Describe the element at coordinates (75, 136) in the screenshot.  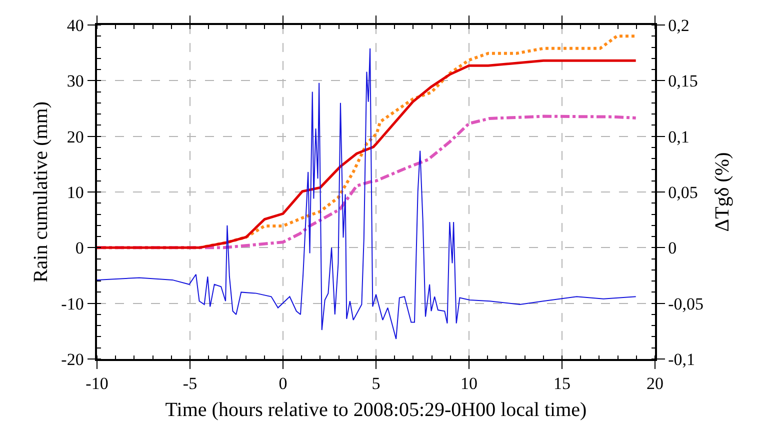
I see `y-tick-label: 20` at that location.